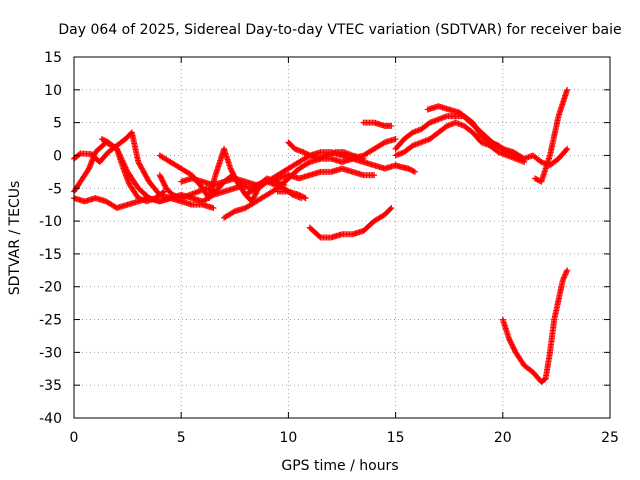 This screenshot has height=480, width=640. What do you see at coordinates (57, 156) in the screenshot?
I see `y-tick-label: 0` at bounding box center [57, 156].